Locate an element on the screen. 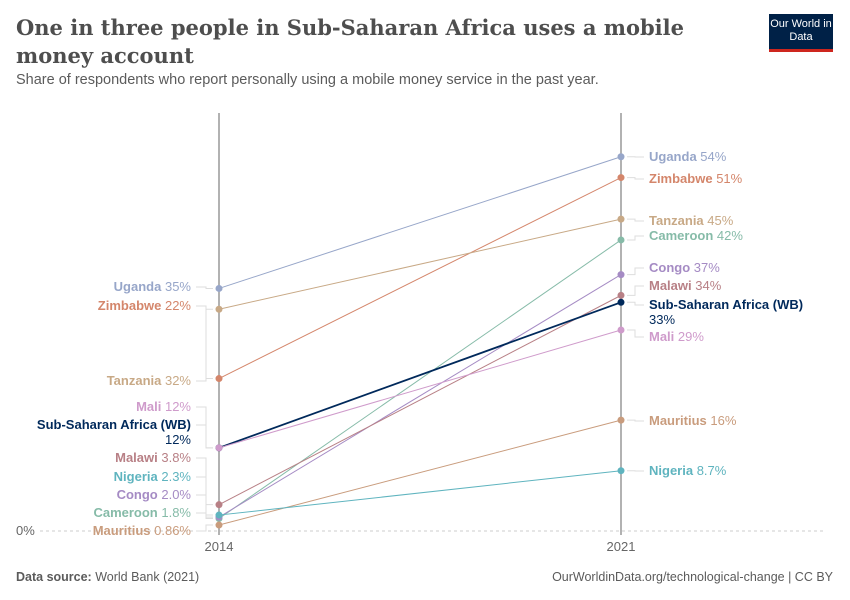  series-value: 54% is located at coordinates (713, 156).